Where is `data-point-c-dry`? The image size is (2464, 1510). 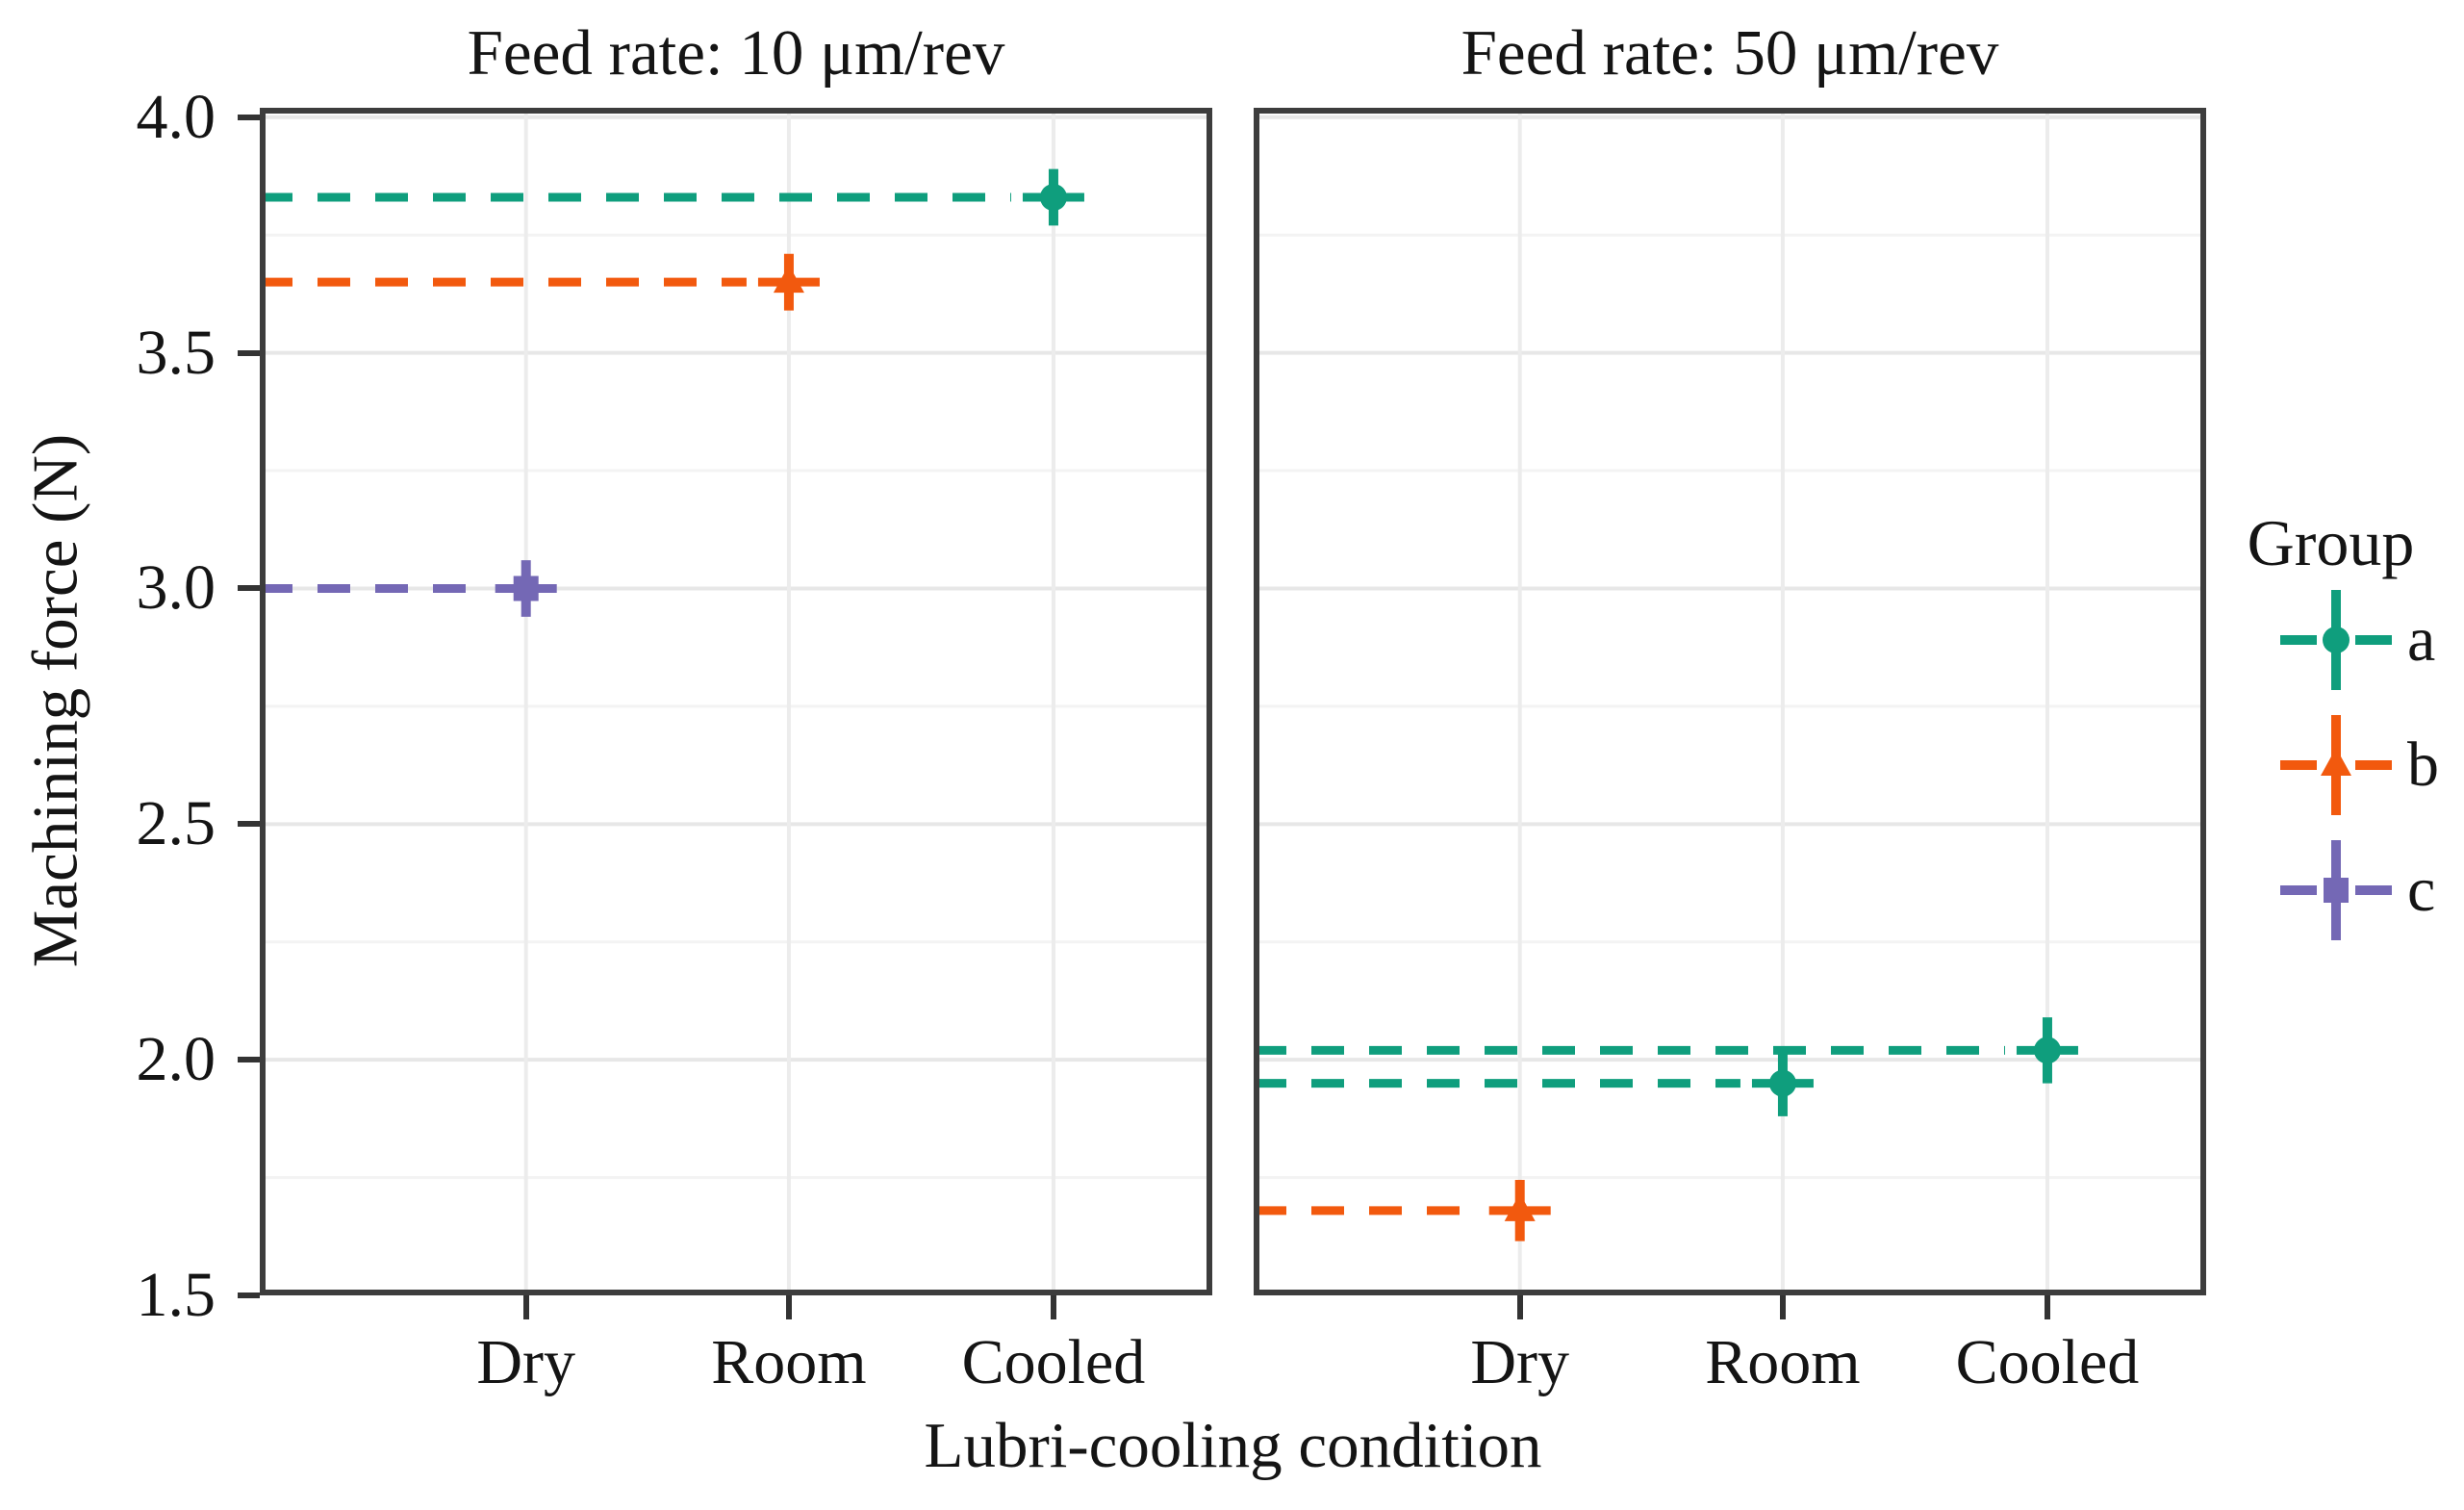 data-point-c-dry is located at coordinates (408, 588).